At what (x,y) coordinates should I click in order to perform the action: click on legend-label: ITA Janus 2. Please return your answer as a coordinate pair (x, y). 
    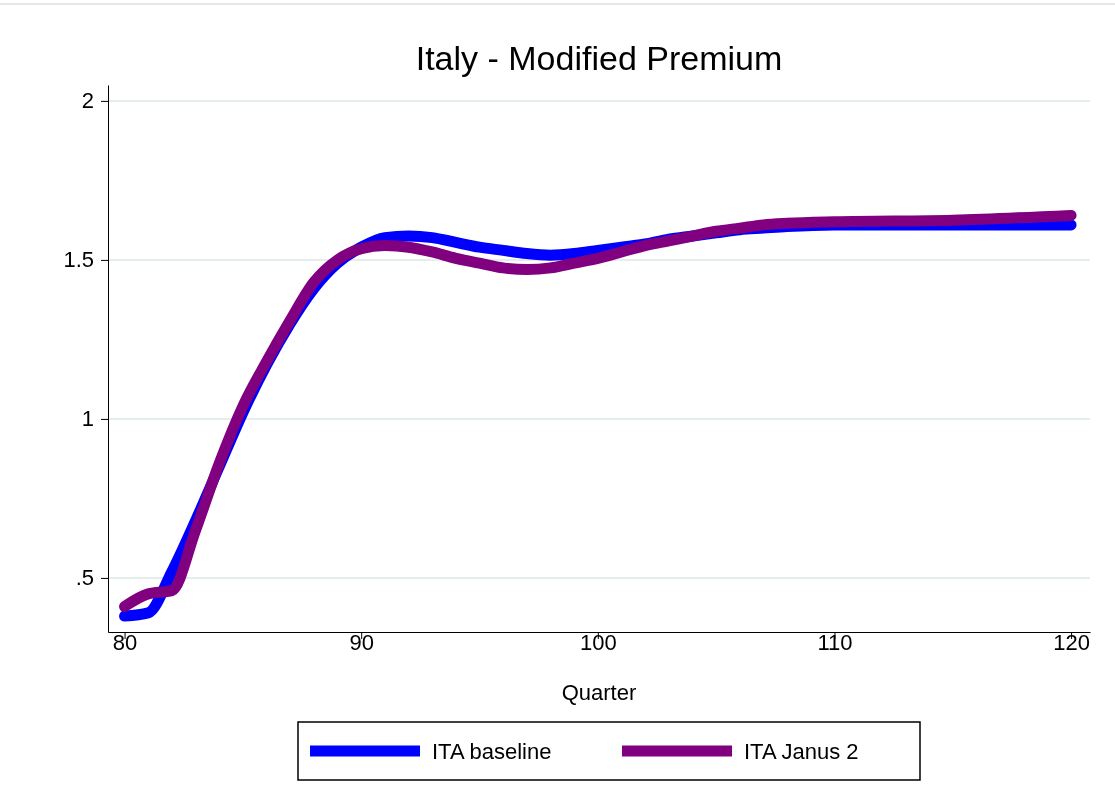
    Looking at the image, I should click on (801, 751).